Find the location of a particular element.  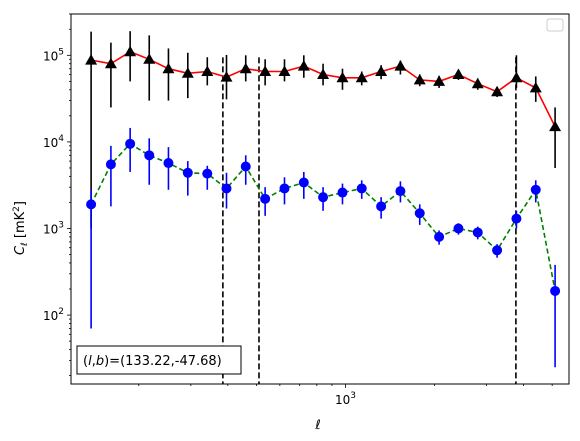

annotation-box: (l,b)=(133.22,-47.68) is located at coordinates (159, 360).